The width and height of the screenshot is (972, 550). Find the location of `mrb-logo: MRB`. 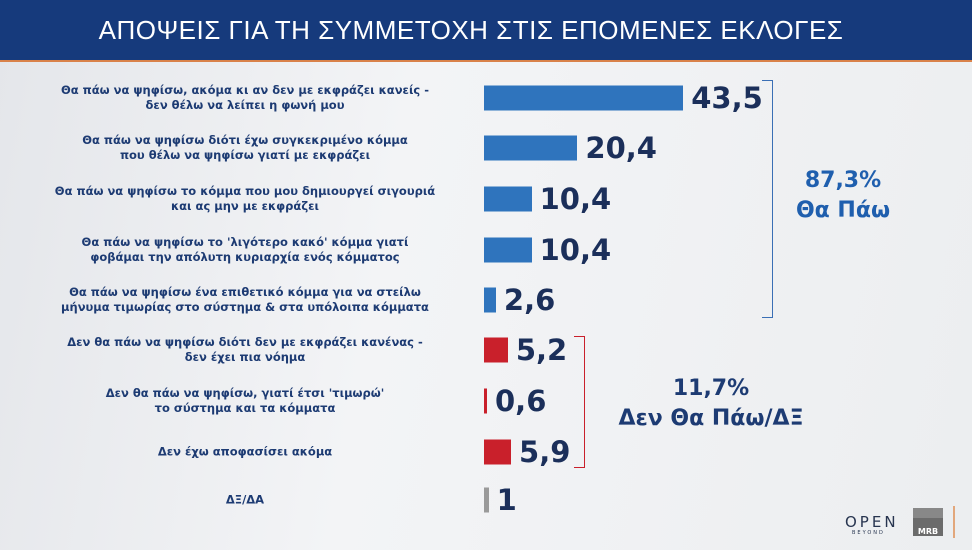

mrb-logo: MRB is located at coordinates (928, 522).